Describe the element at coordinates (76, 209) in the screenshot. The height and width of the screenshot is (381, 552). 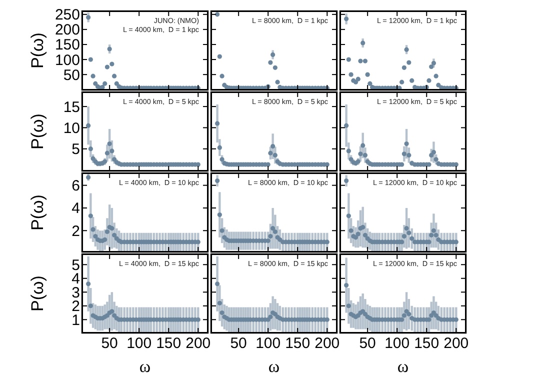
I see `y-tick-label: 4` at that location.